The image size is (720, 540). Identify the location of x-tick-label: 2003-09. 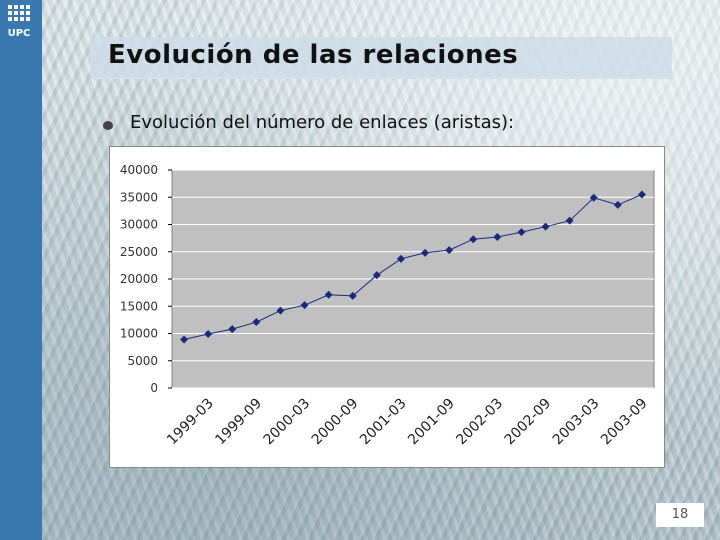
(624, 422).